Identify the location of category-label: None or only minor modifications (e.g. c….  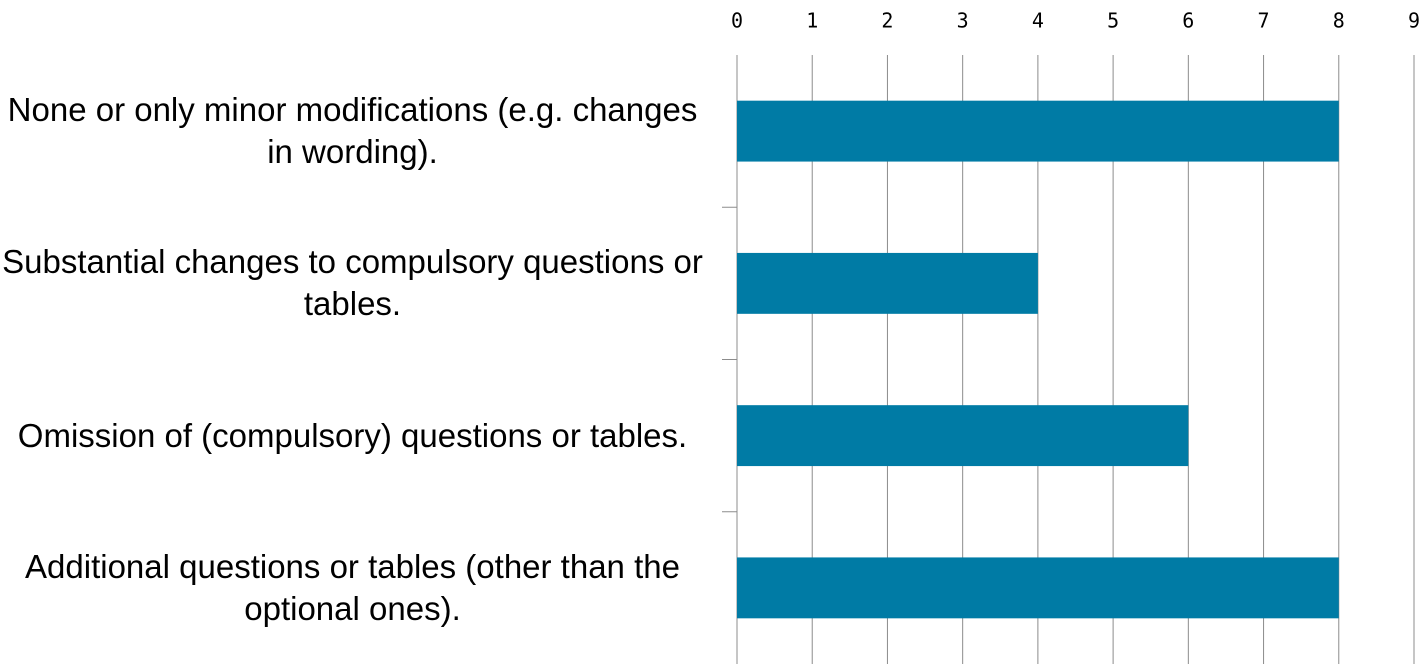
(352, 131).